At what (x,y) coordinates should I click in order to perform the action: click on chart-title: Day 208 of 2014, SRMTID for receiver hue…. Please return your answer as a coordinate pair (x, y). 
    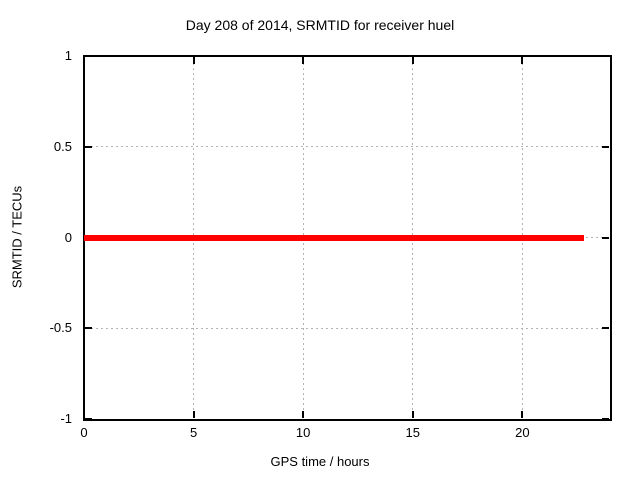
    Looking at the image, I should click on (320, 25).